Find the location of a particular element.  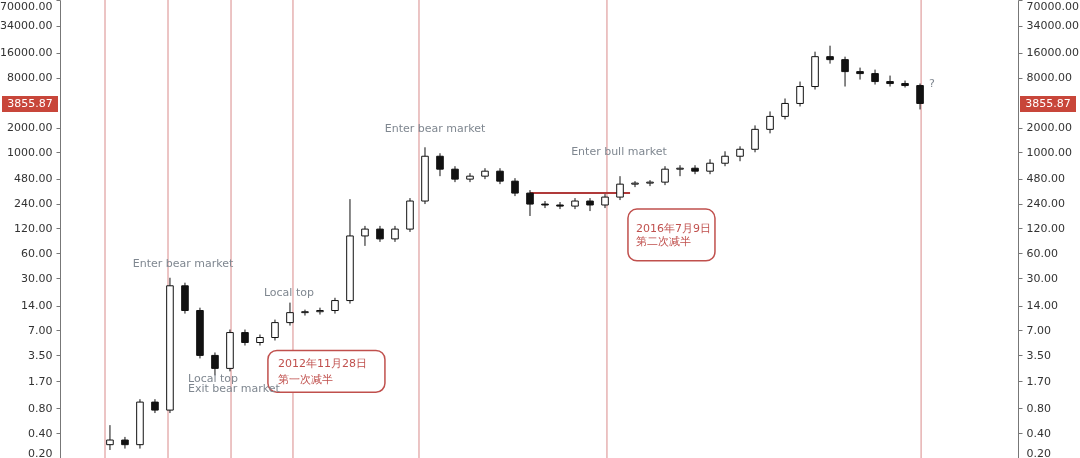

y-tick-label: 480.00 is located at coordinates (33, 179).